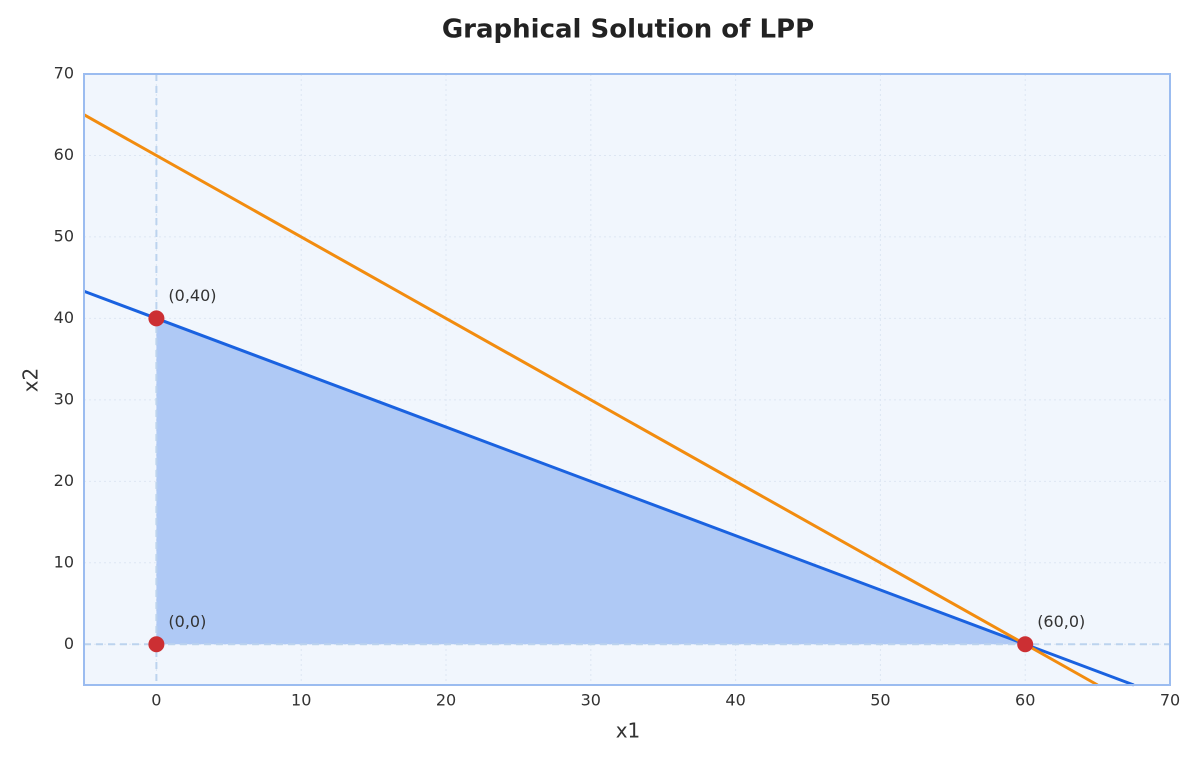  Describe the element at coordinates (446, 700) in the screenshot. I see `x-tick-label: 20` at that location.